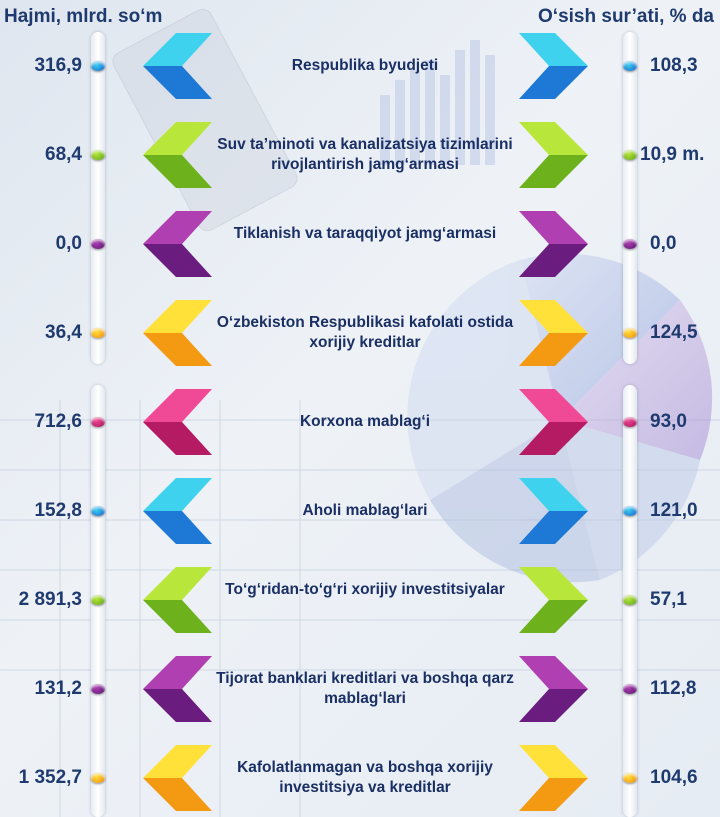 The height and width of the screenshot is (817, 720). Describe the element at coordinates (58, 65) in the screenshot. I see `volume-value: 316,9` at that location.